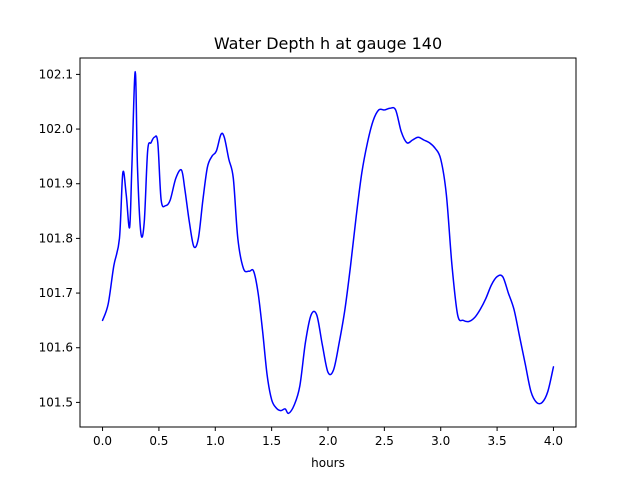  What do you see at coordinates (440, 441) in the screenshot?
I see `x-tick-label: 3.0` at bounding box center [440, 441].